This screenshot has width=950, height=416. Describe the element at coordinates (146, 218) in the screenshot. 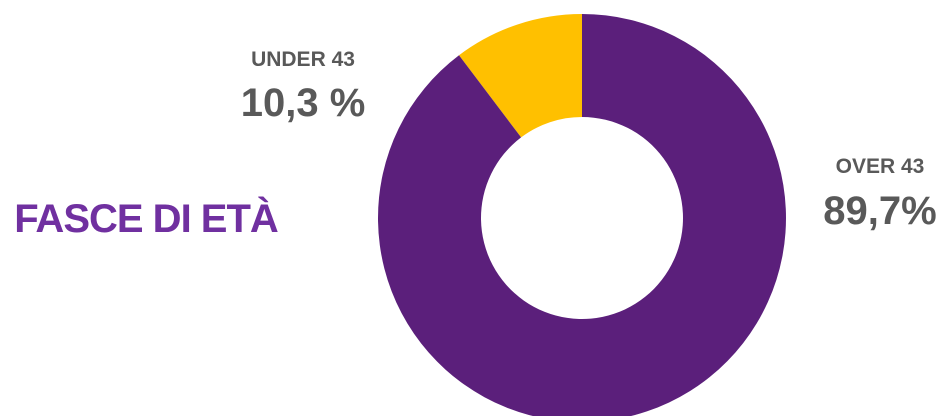

I see `chart-title: FASCE DI ETÀ` at that location.